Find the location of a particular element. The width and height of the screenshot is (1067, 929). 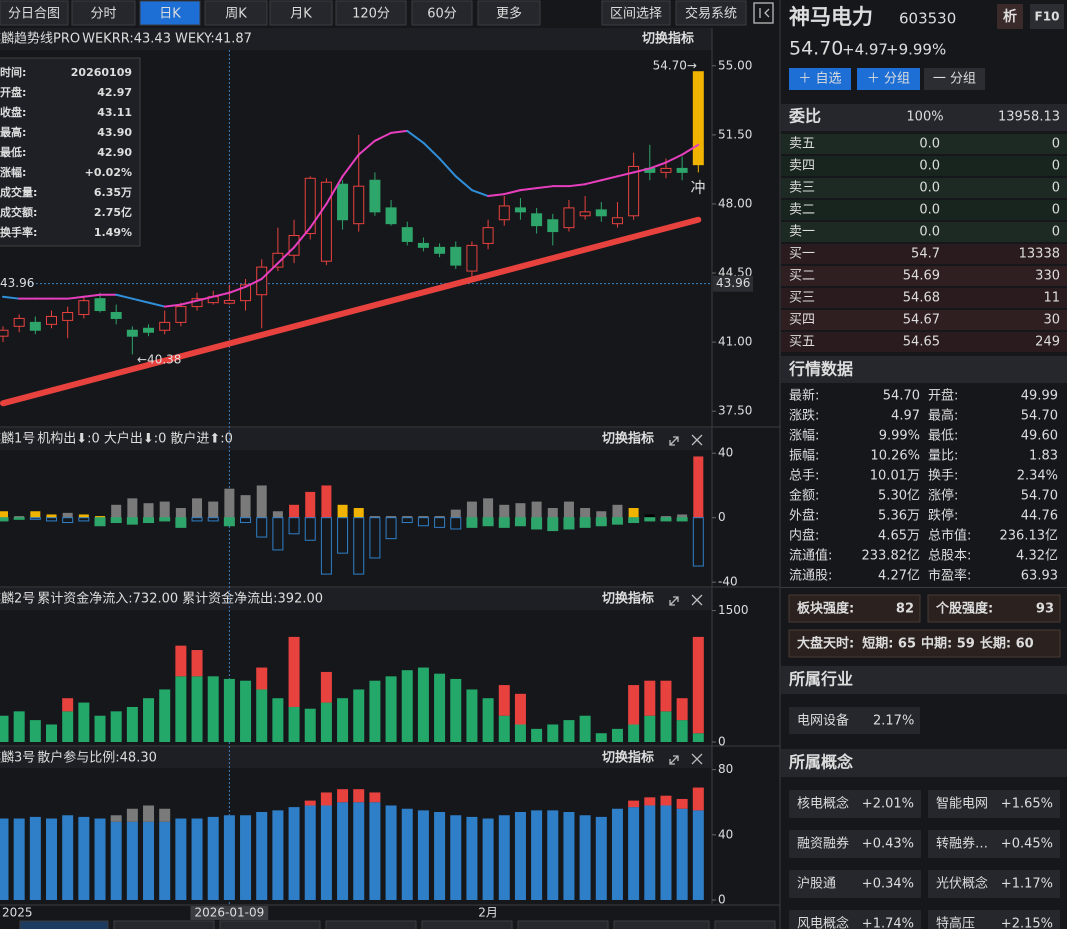

tab: 周K is located at coordinates (236, 14).